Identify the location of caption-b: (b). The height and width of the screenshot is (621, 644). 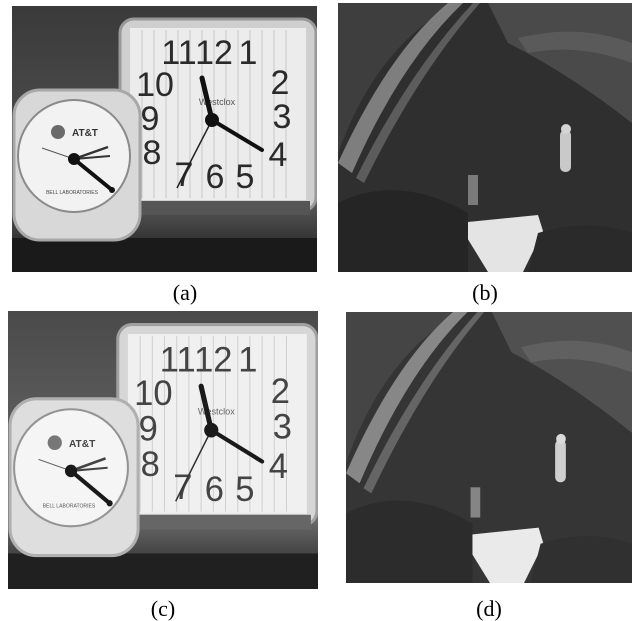
(485, 292).